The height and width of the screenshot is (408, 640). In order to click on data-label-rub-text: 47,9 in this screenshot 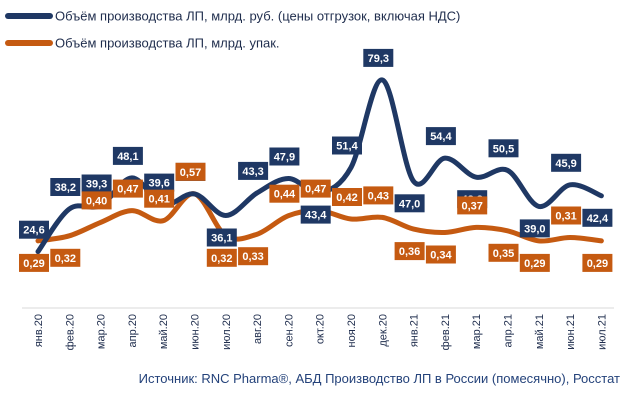, I will do `click(284, 158)`.